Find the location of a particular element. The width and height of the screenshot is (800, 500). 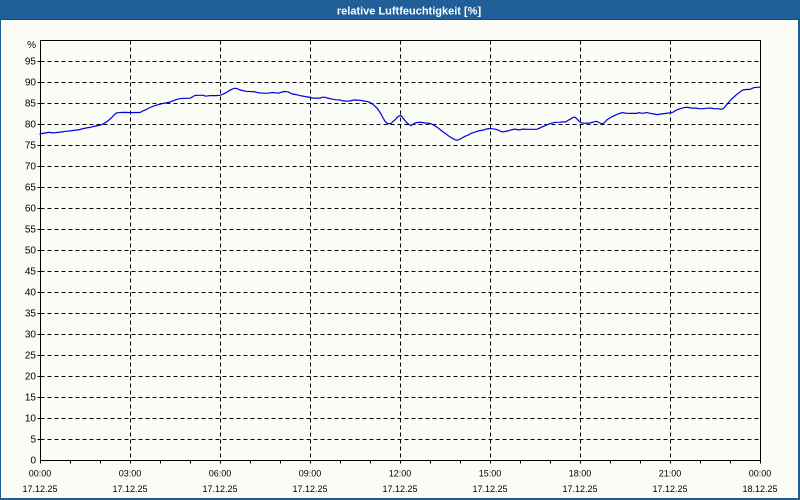

svg-text: 80 is located at coordinates (31, 125).